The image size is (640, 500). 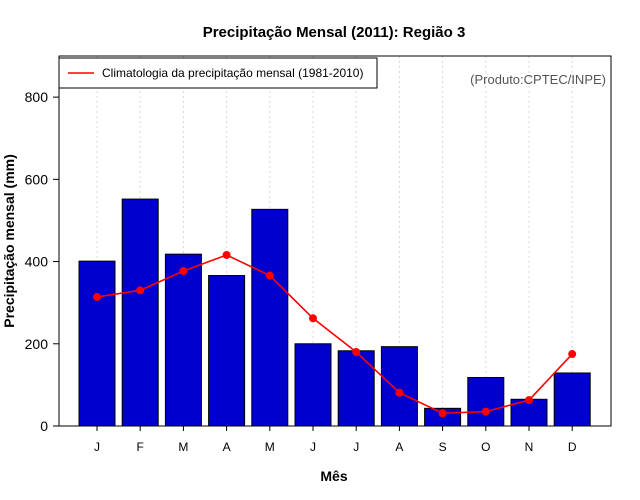 I want to click on x-axis-title: Mês, so click(x=333, y=476).